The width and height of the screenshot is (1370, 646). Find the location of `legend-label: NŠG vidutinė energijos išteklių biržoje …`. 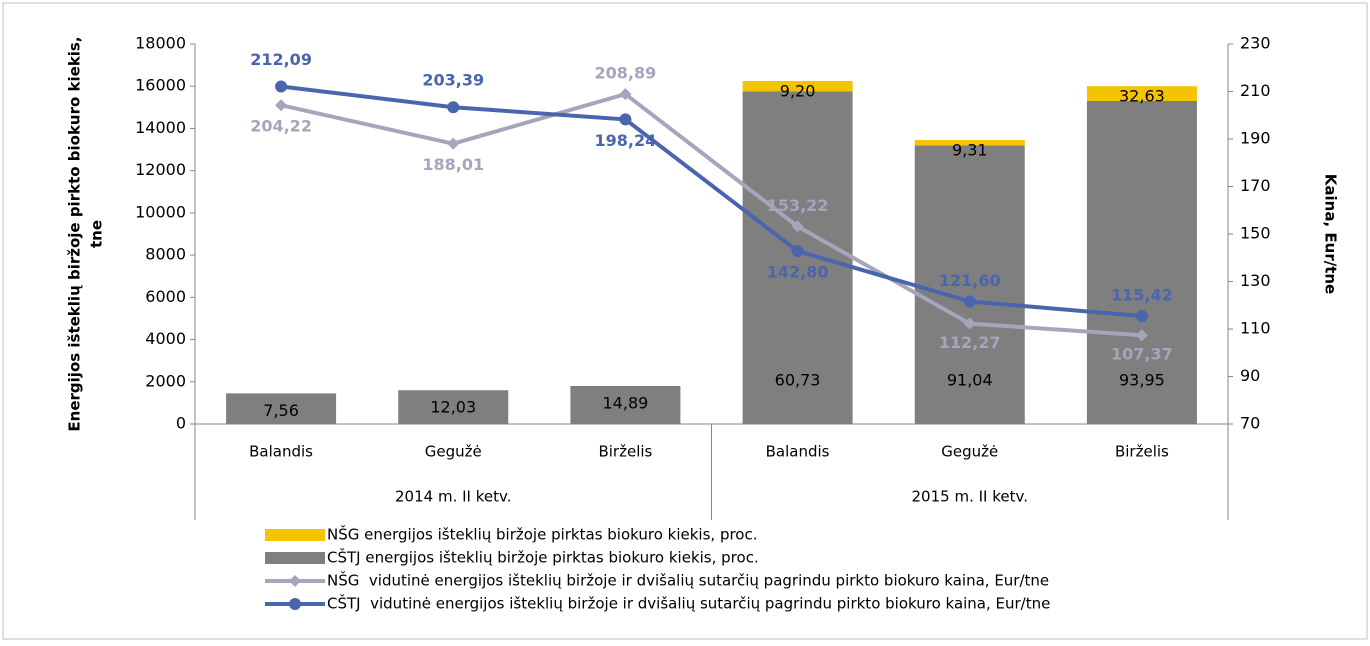

legend-label: NŠG vidutinė energijos išteklių biržoje … is located at coordinates (688, 580).